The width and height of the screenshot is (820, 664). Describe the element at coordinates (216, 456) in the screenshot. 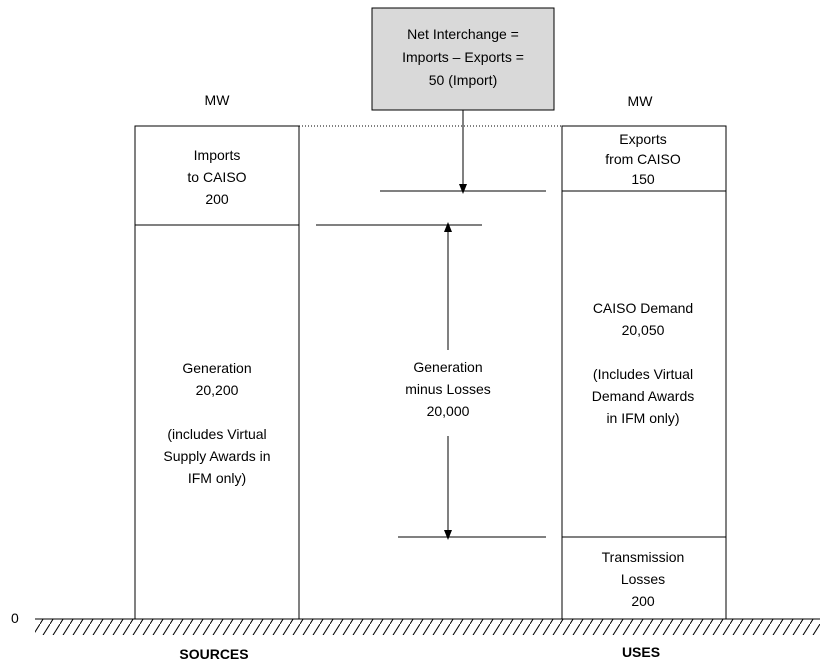

I see `generation-note-2: Supply Awards in` at that location.